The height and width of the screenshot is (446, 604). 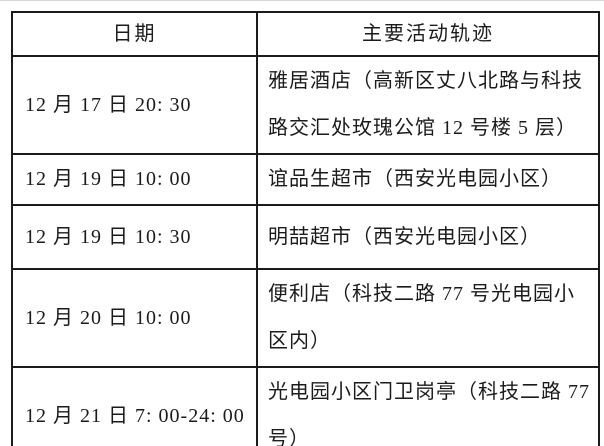 What do you see at coordinates (134, 318) in the screenshot?
I see `date-cell: 12 月 20 日 10: 00` at bounding box center [134, 318].